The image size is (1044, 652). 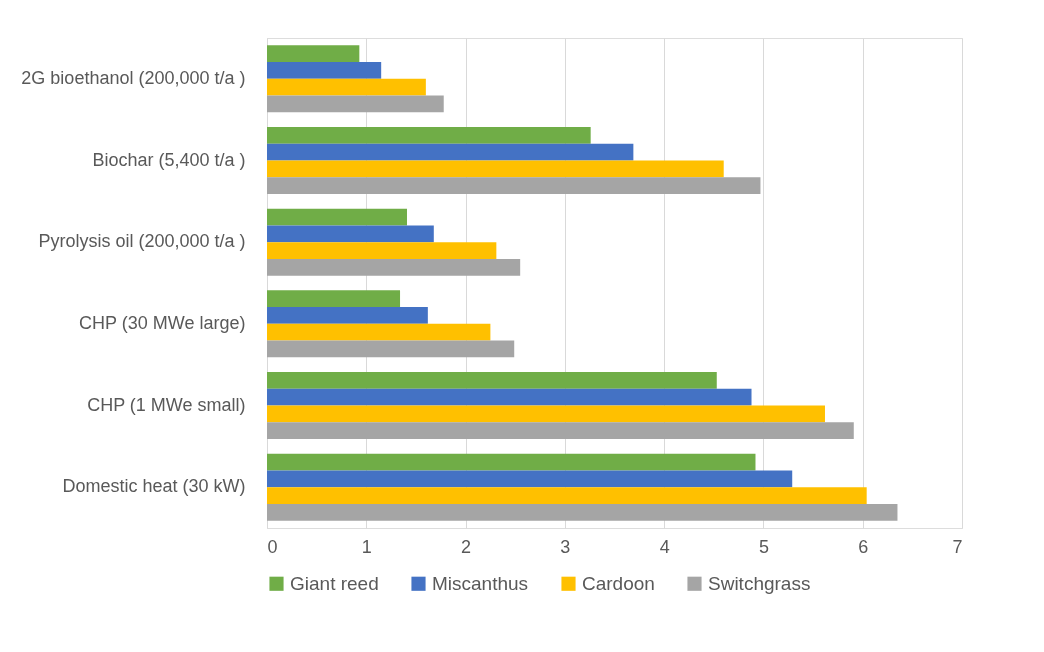 I want to click on legend-label: Cardoon, so click(x=618, y=583).